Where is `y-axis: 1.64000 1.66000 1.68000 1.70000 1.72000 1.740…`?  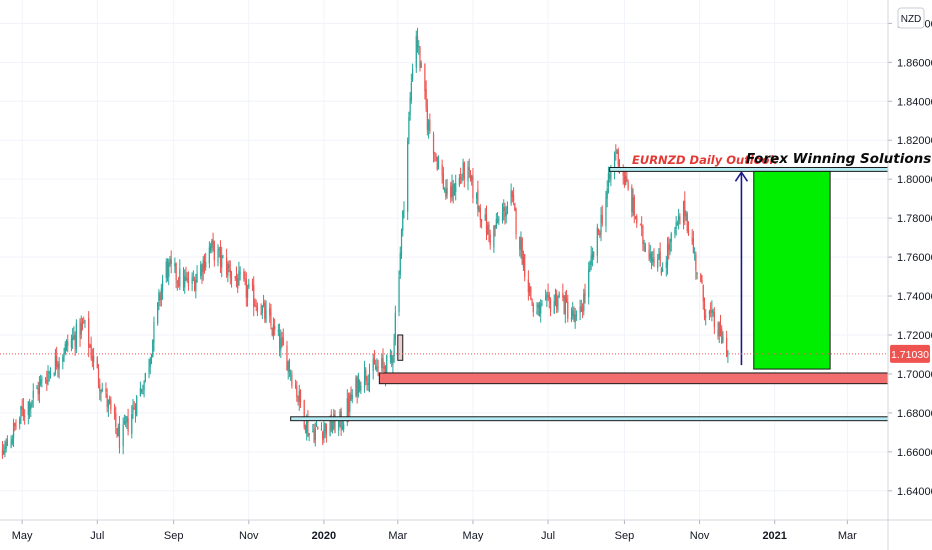
y-axis: 1.64000 1.66000 1.68000 1.70000 1.72000 1.740… is located at coordinates (909, 275).